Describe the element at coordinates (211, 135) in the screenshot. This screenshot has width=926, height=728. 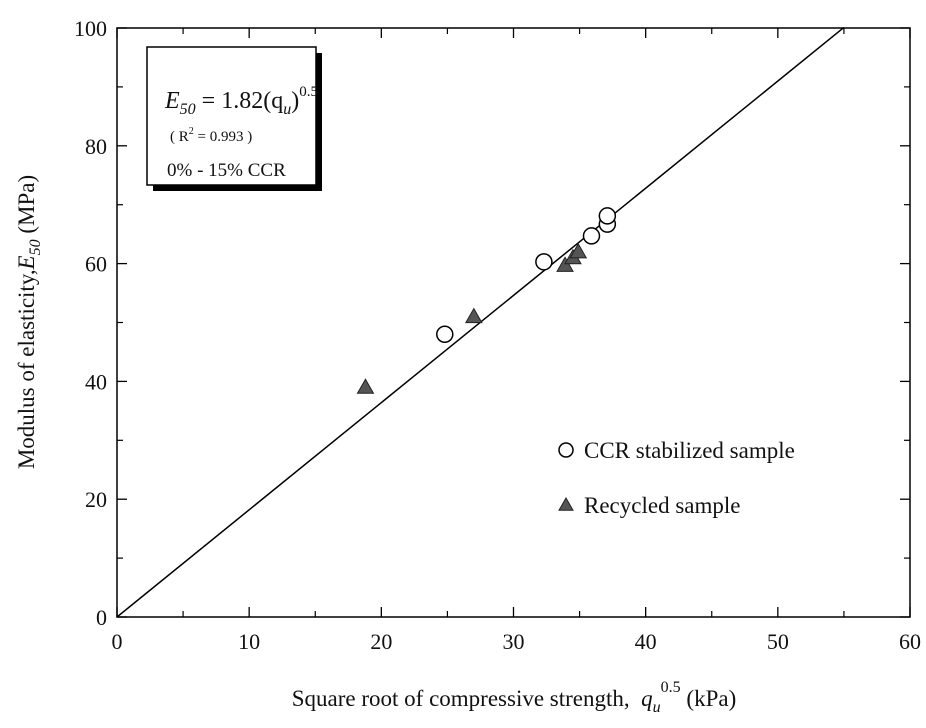
I see `r-squared: ( R2 = 0.993 )` at that location.